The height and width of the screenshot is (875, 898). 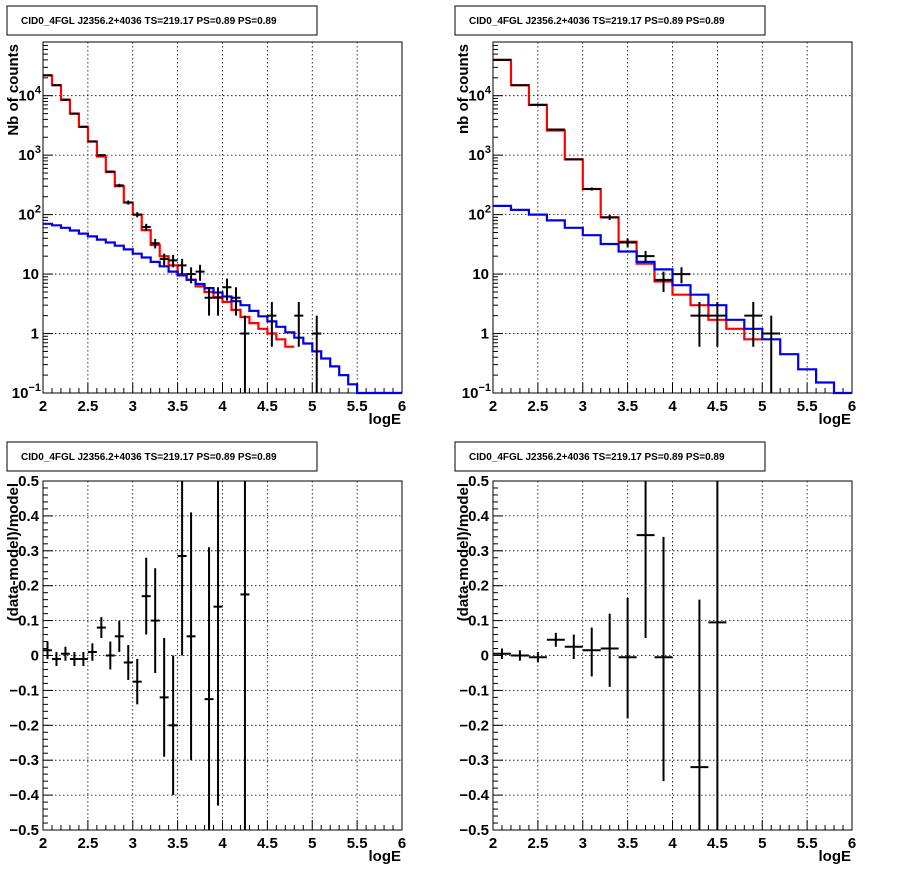 What do you see at coordinates (478, 481) in the screenshot?
I see `y-tick-label-base: 0.5` at bounding box center [478, 481].